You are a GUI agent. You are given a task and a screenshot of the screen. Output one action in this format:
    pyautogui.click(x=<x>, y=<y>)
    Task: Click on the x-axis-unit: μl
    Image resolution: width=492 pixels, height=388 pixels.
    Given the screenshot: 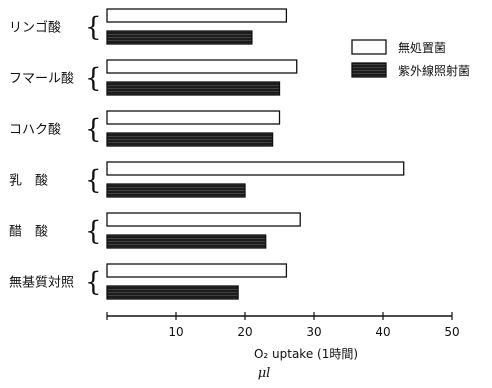 What is the action you would take?
    pyautogui.click(x=264, y=373)
    